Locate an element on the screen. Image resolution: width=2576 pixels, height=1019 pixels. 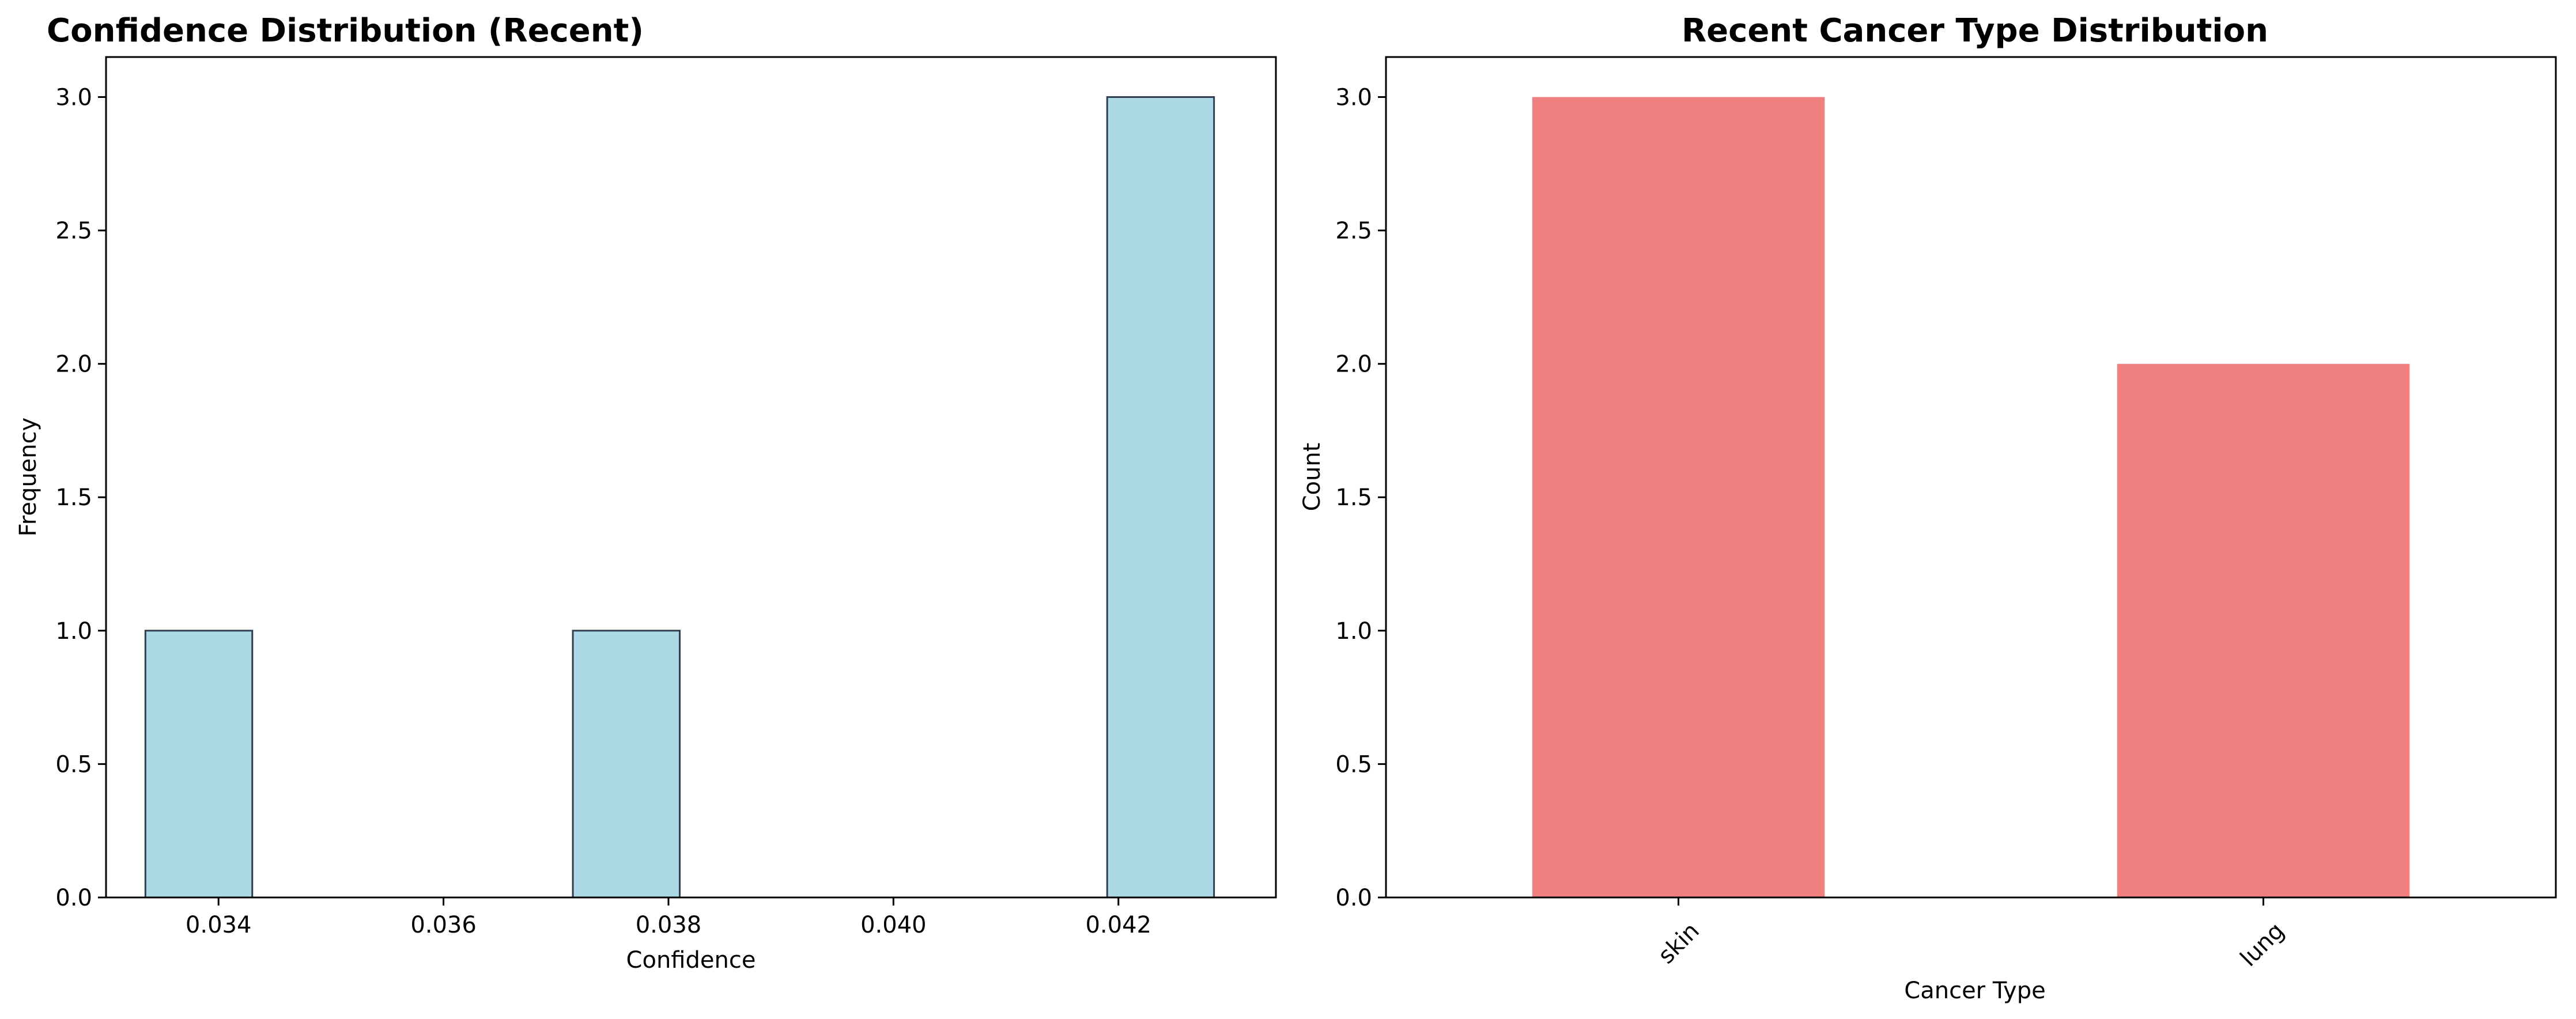
x-axis-ticks: 0.034 0.036 0.038 0.040 0.042 is located at coordinates (668, 917).